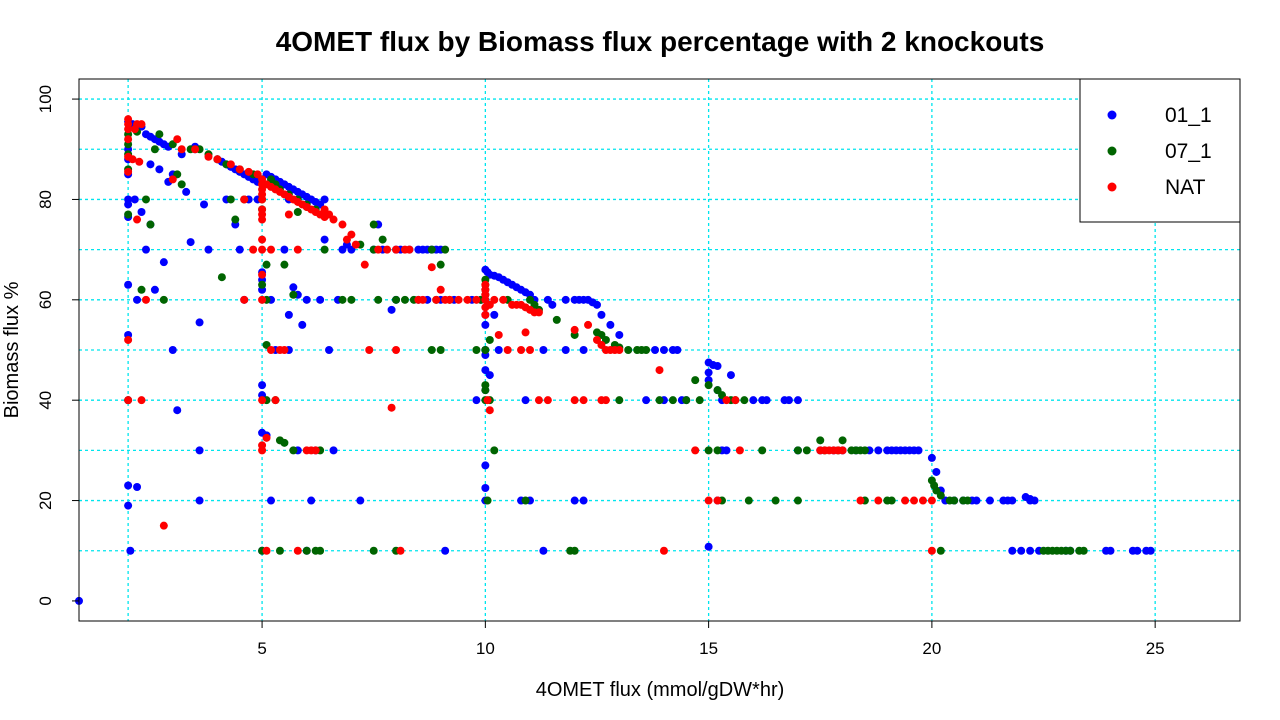 The height and width of the screenshot is (720, 1280). What do you see at coordinates (708, 648) in the screenshot?
I see `x-tick-label: 15` at bounding box center [708, 648].